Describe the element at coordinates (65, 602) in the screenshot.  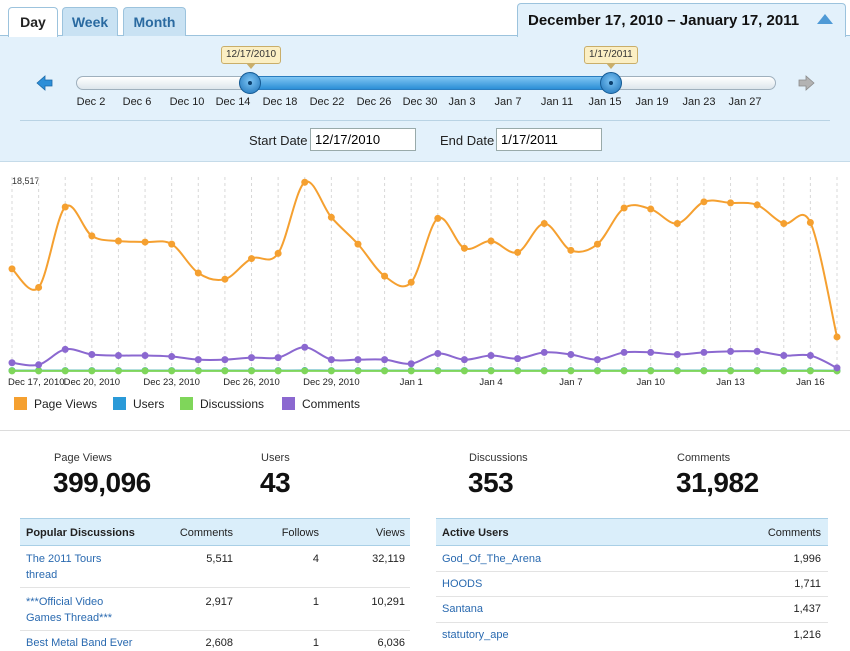
I see `discussion-link: ***Official Video` at that location.